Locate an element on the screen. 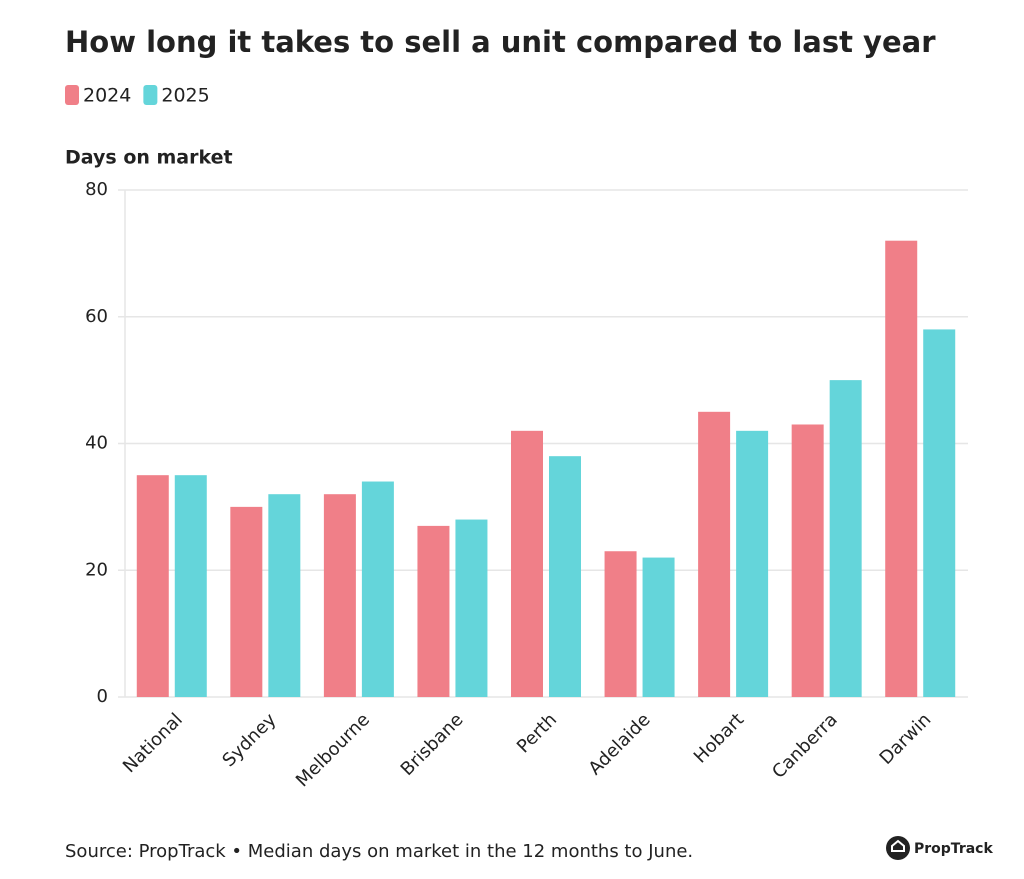 This screenshot has width=1024, height=879. x-tick-label: Perth is located at coordinates (537, 733).